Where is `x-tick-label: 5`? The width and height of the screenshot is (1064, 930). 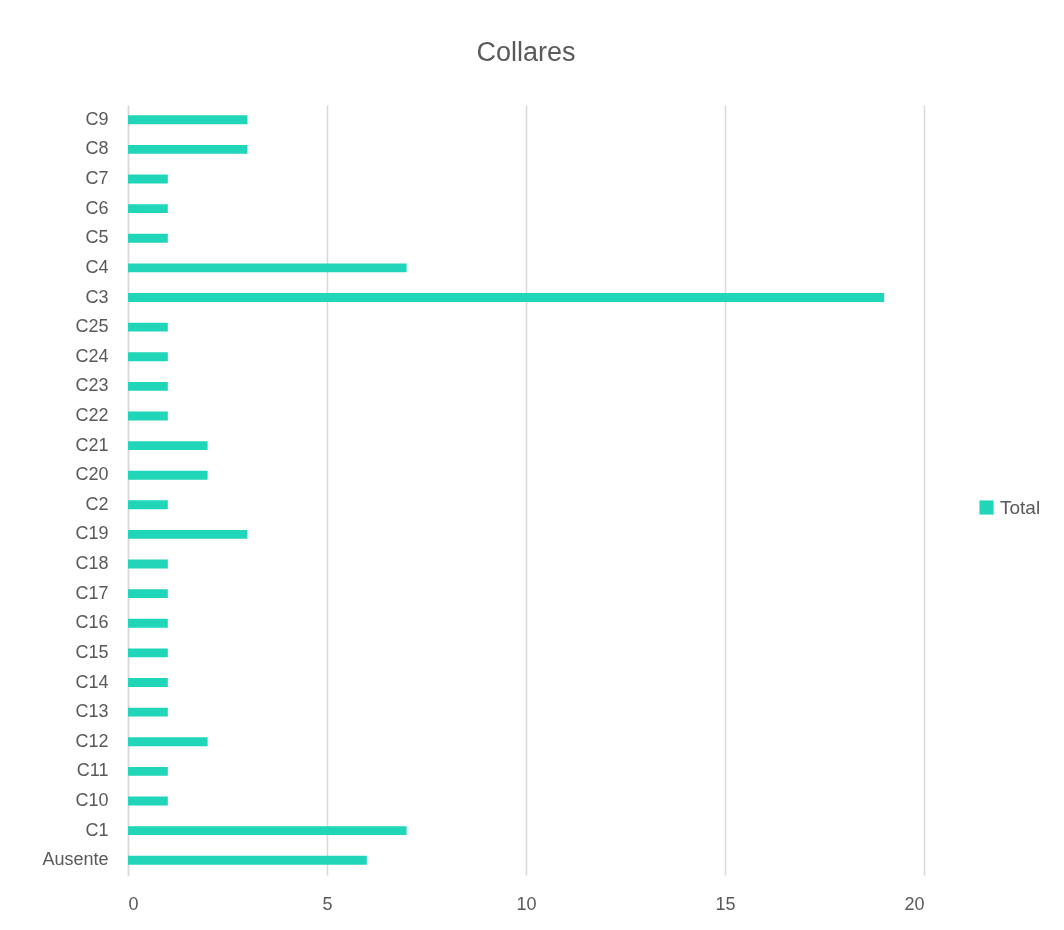
x-tick-label: 5 is located at coordinates (327, 903).